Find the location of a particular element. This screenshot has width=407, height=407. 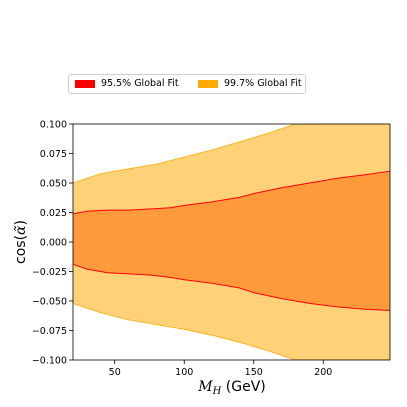

band-95-5-upper-edge is located at coordinates (231, 192).